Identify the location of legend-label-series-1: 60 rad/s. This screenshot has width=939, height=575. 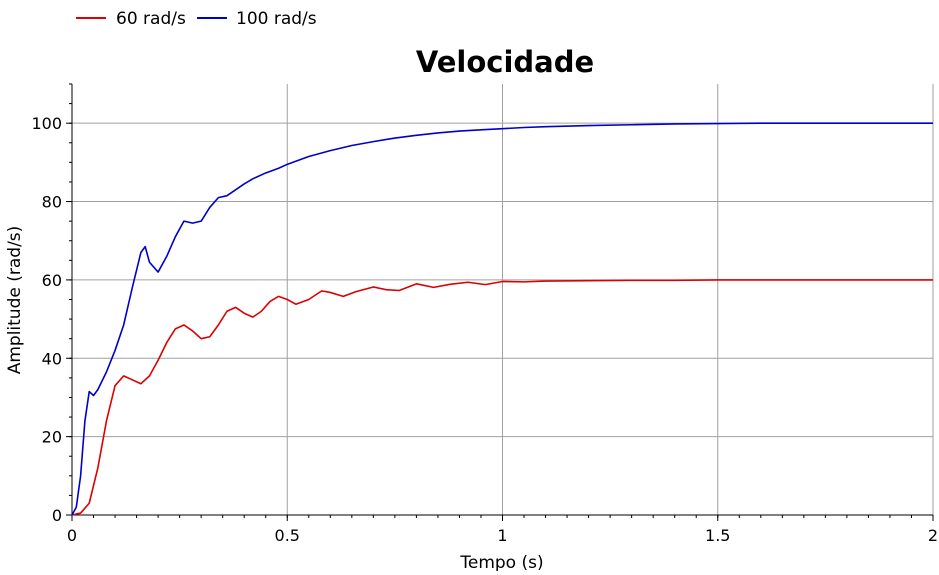
(151, 19).